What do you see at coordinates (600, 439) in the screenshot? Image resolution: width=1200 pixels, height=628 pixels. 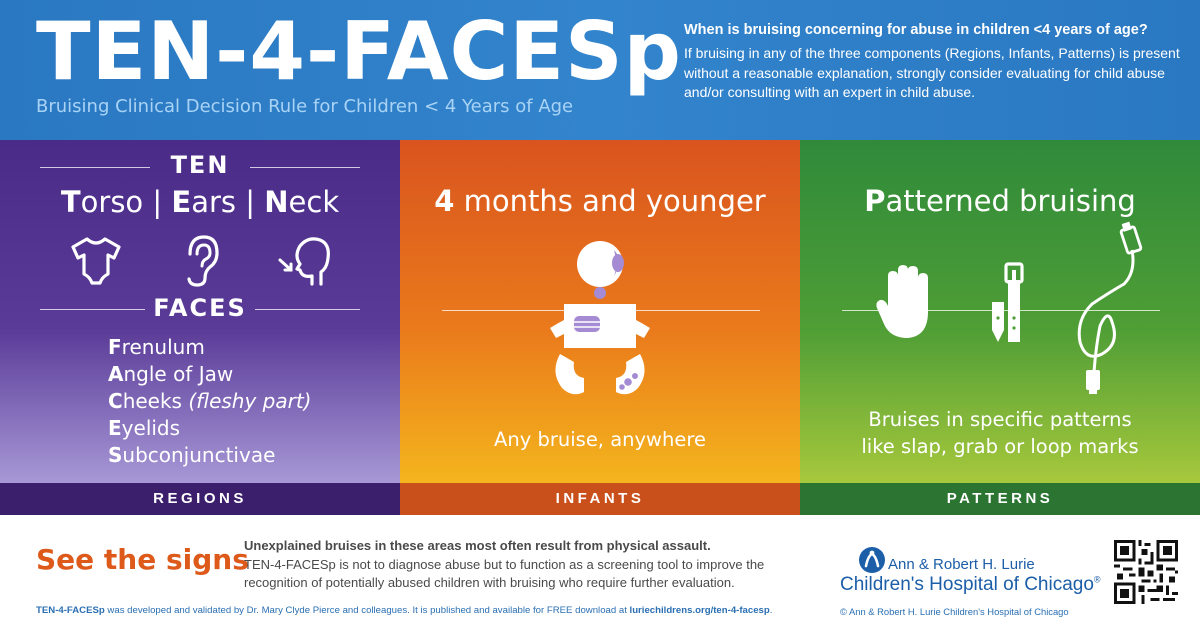 I see `infants-caption: Any bruise, anywhere` at bounding box center [600, 439].